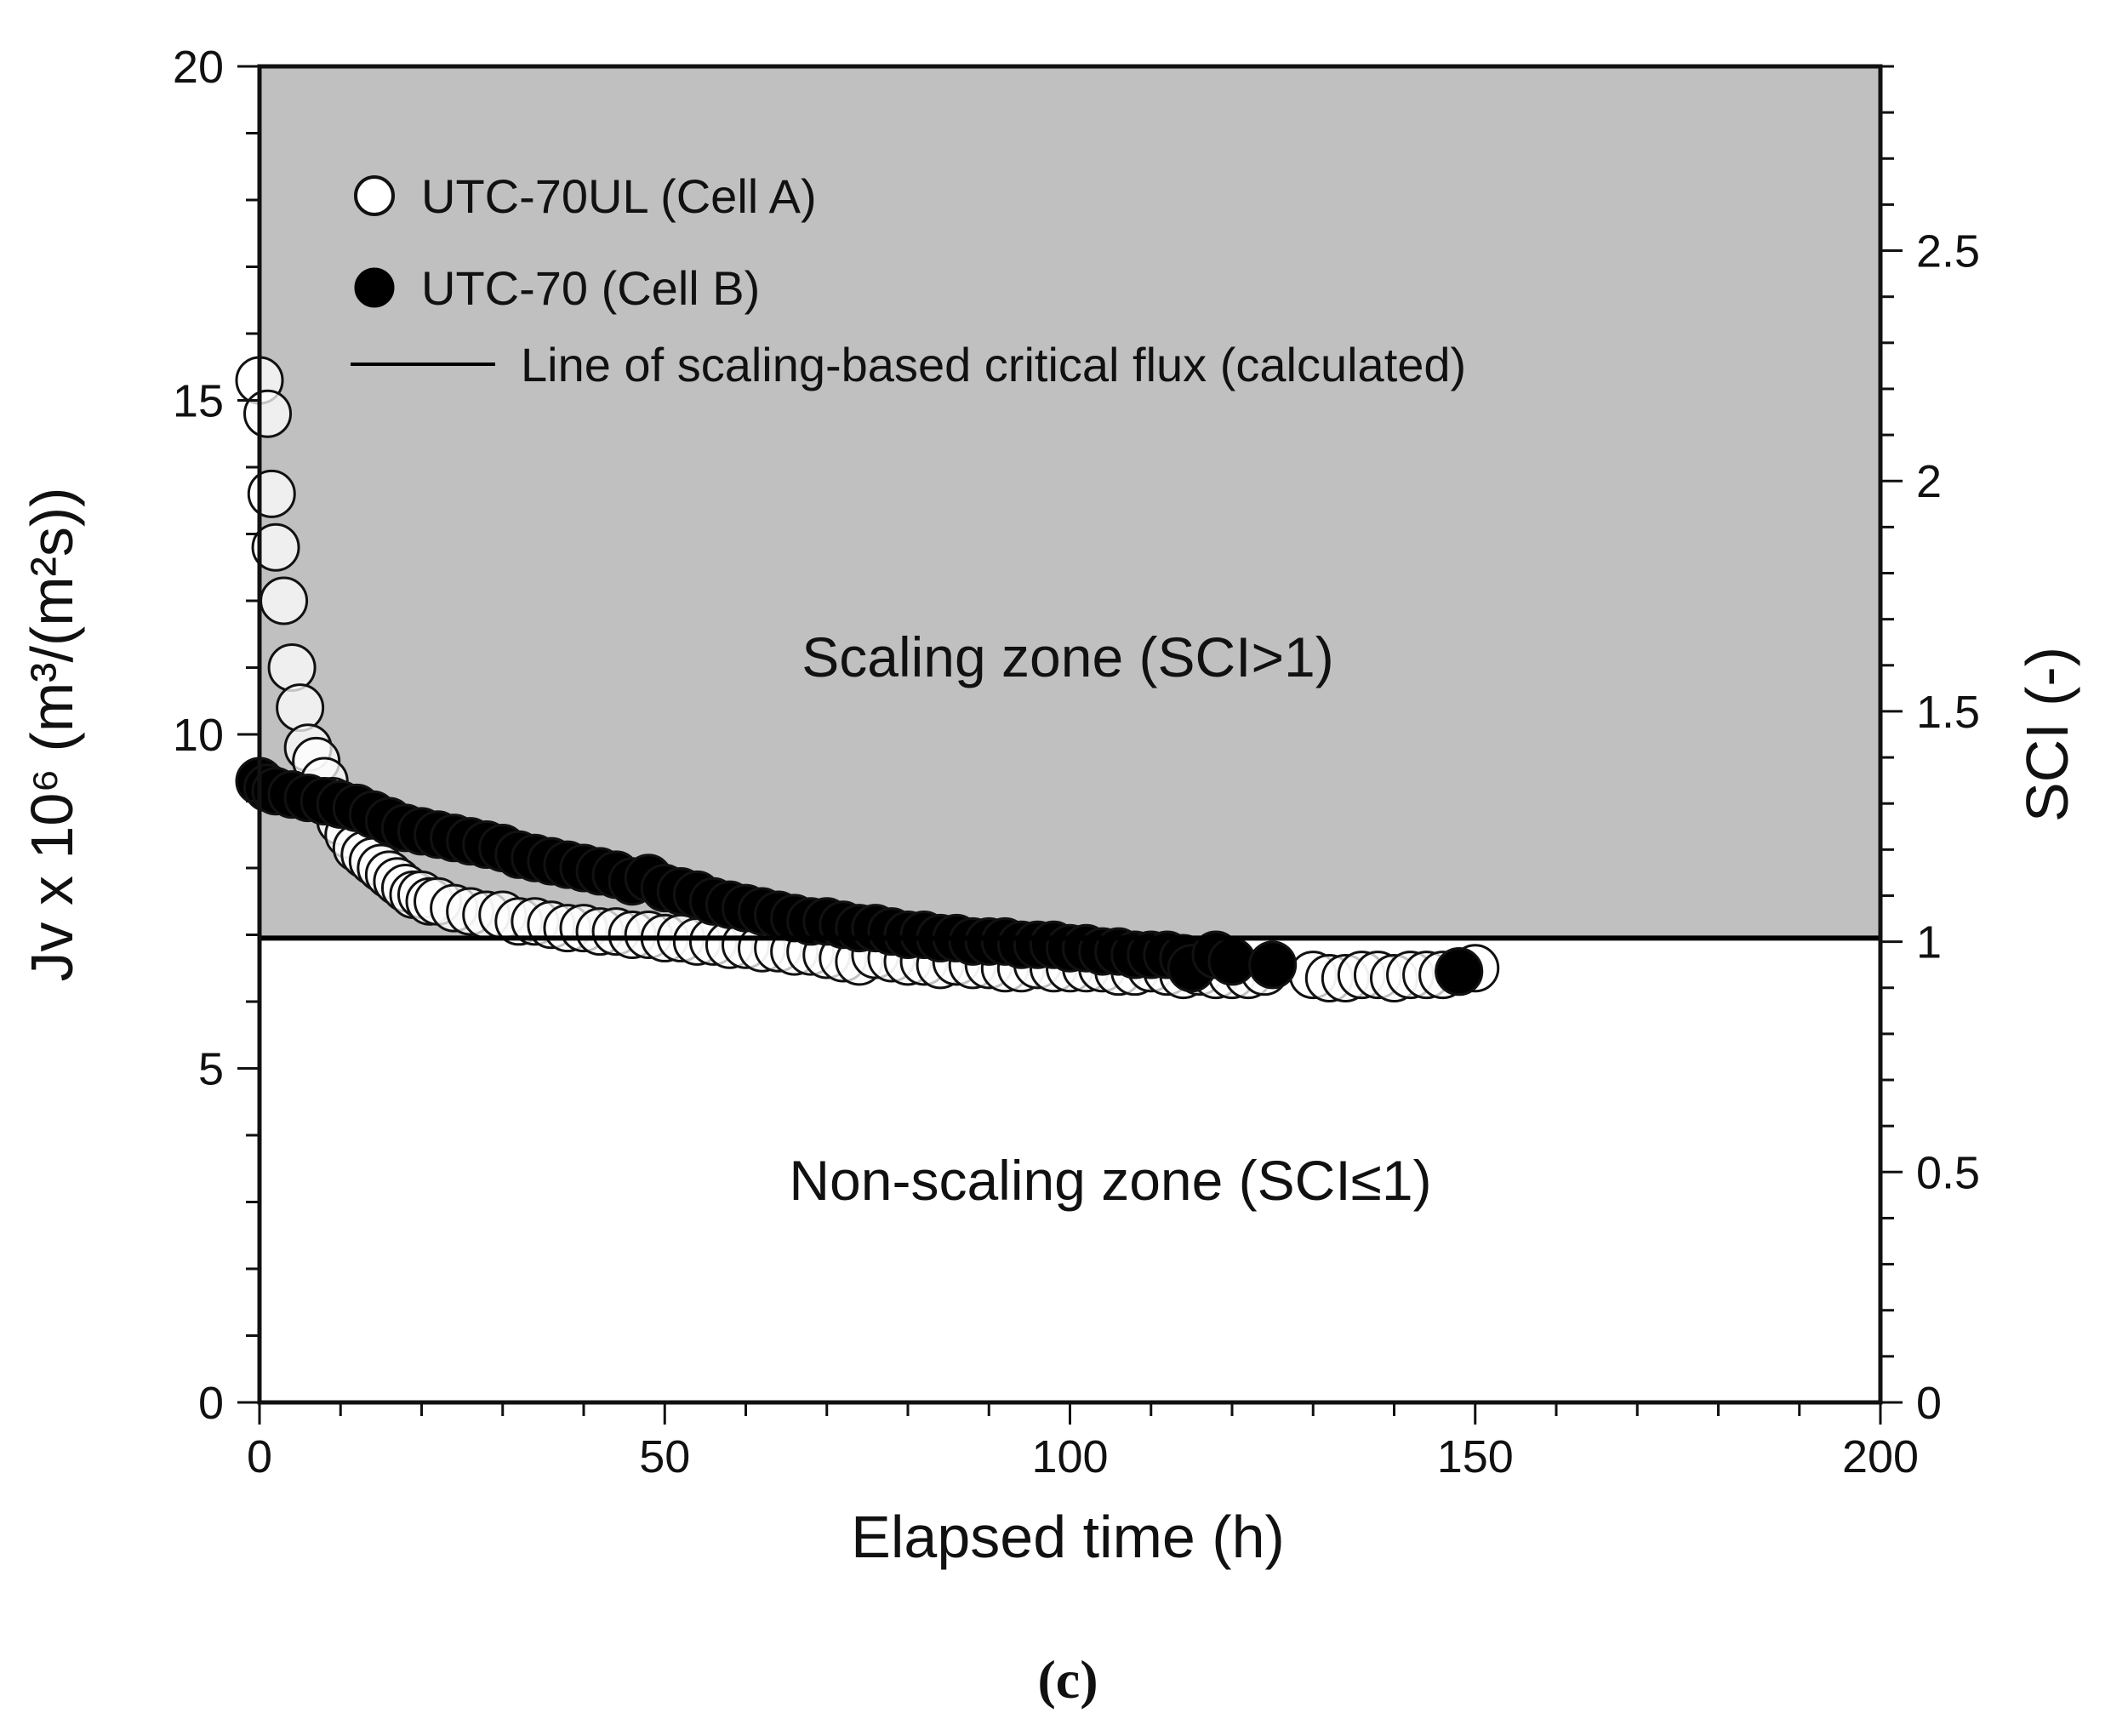 This screenshot has width=2111, height=1736. Describe the element at coordinates (1068, 656) in the screenshot. I see `scaling-zone-label: Scaling zone (SCI>1)` at that location.